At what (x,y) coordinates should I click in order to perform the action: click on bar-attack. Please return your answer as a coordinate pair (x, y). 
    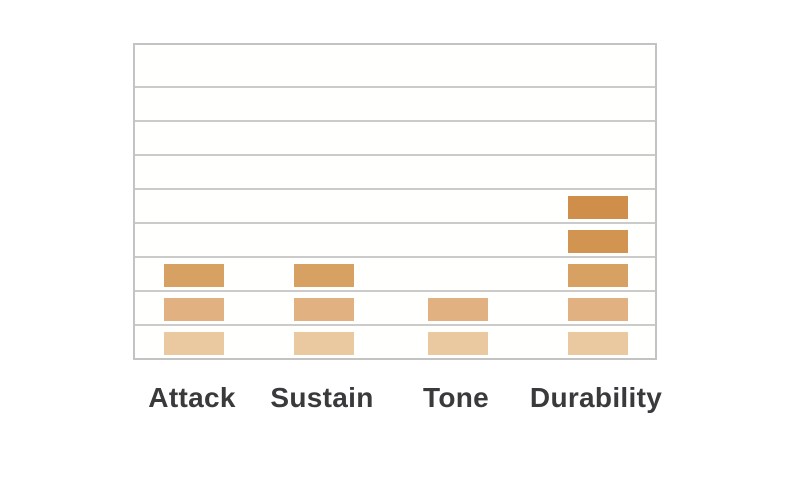
    Looking at the image, I should click on (194, 201).